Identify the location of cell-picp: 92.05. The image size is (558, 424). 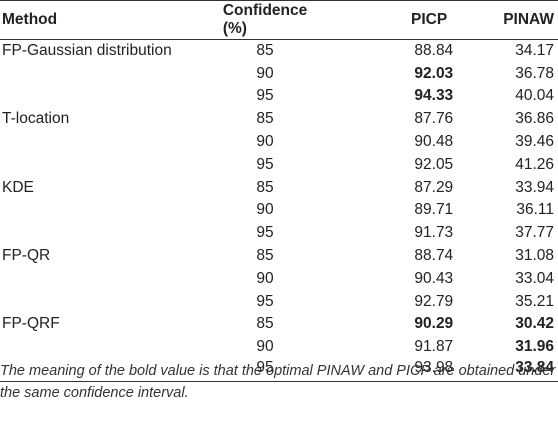
(434, 164).